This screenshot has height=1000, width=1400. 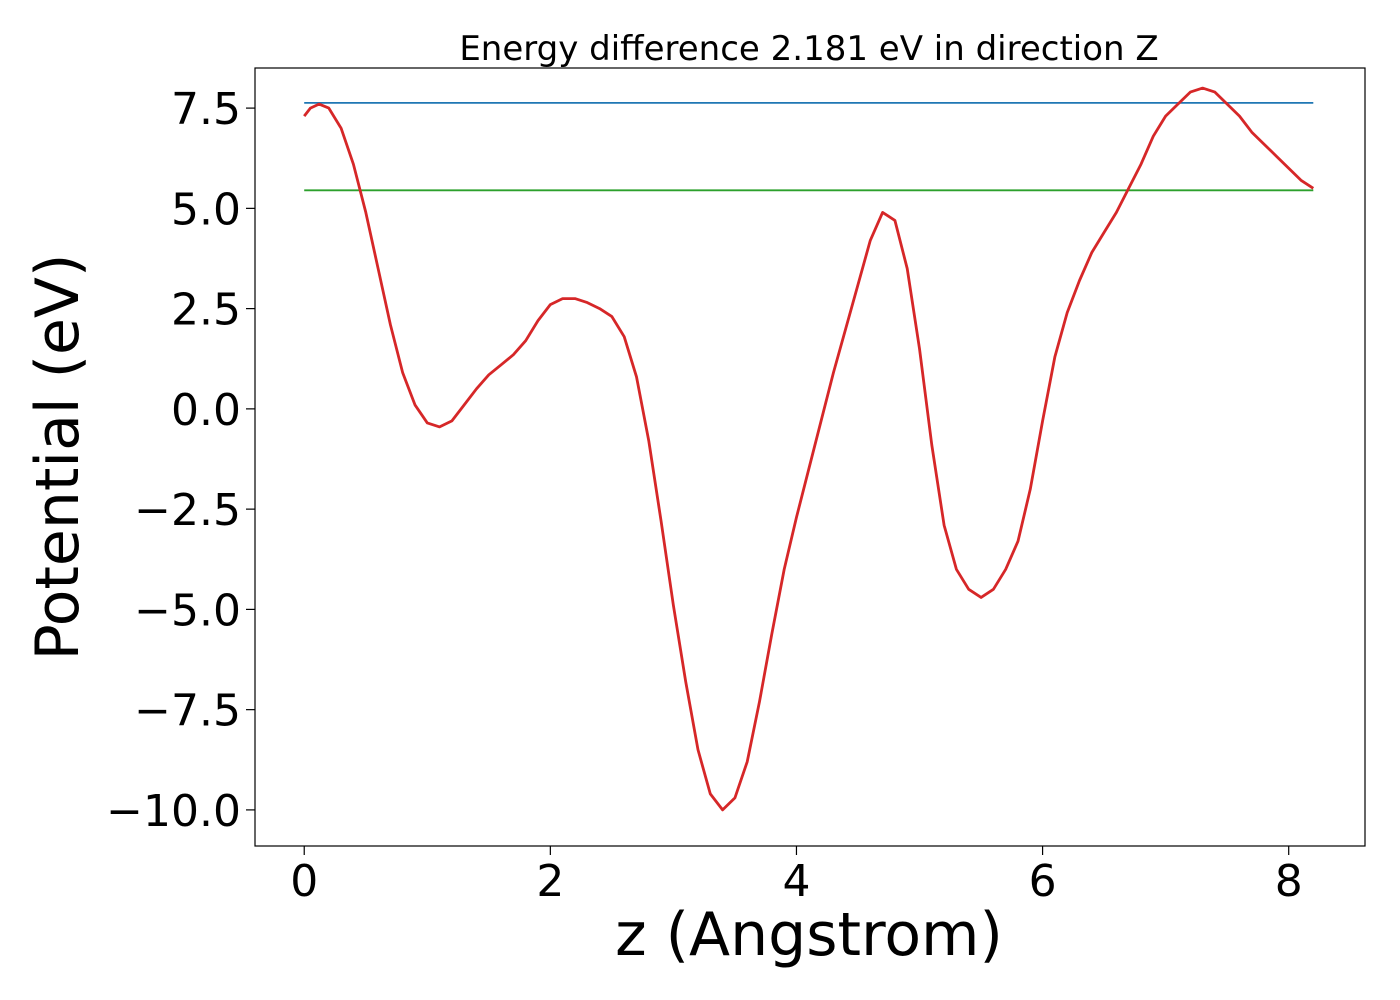 I want to click on x-tick-label: 4, so click(x=796, y=881).